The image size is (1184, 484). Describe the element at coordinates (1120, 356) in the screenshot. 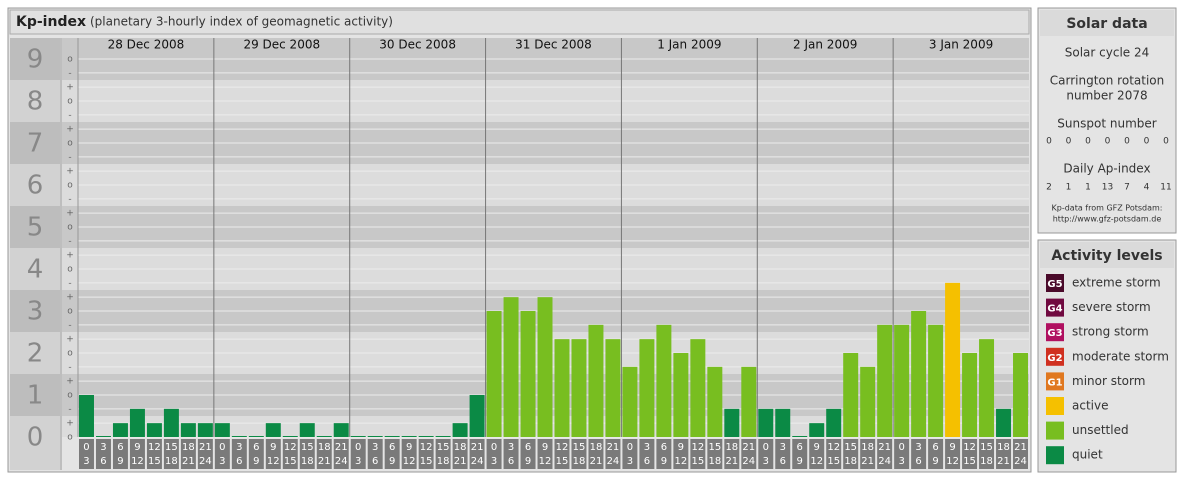

I see `legend-label: moderate storm` at that location.